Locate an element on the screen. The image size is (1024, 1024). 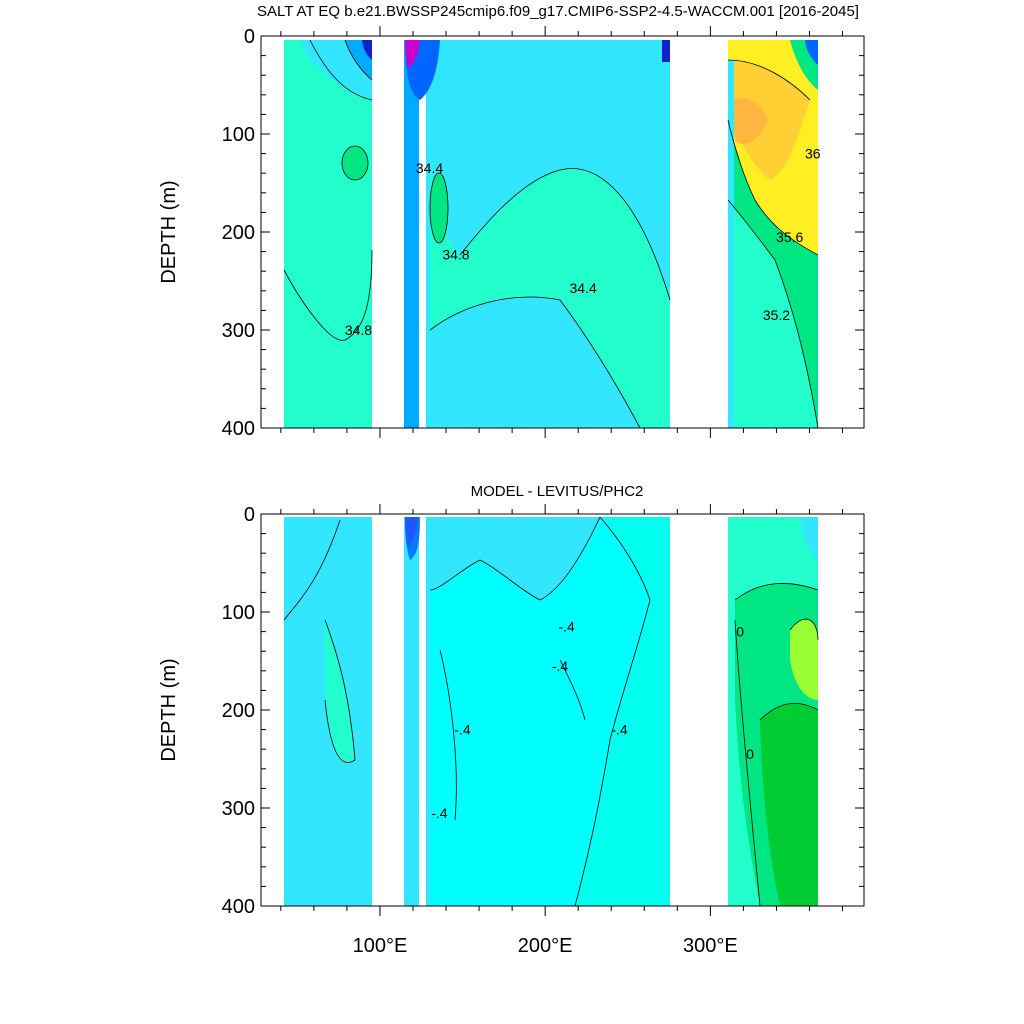
bottom-y-axis-label: DEPTH (m) is located at coordinates (169, 709).